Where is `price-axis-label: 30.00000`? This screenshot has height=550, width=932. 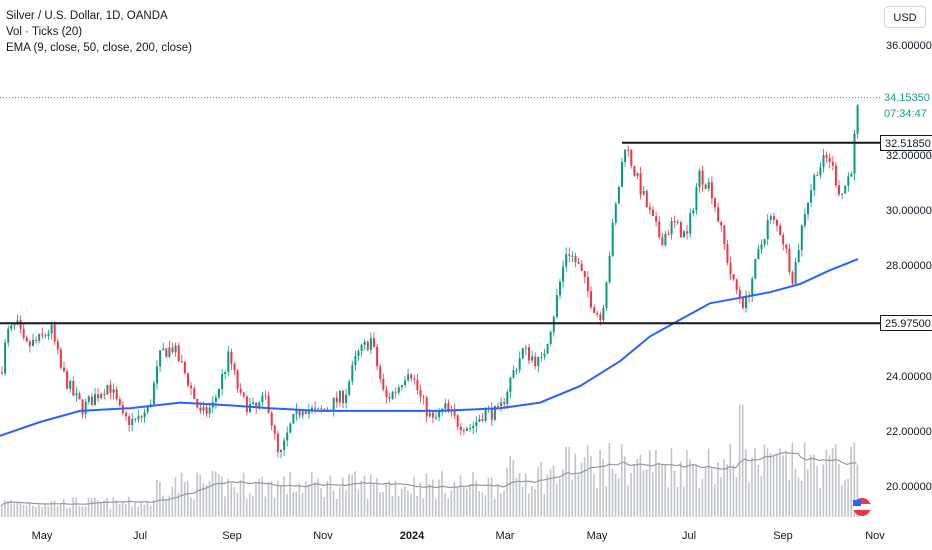
price-axis-label: 30.00000 is located at coordinates (909, 211).